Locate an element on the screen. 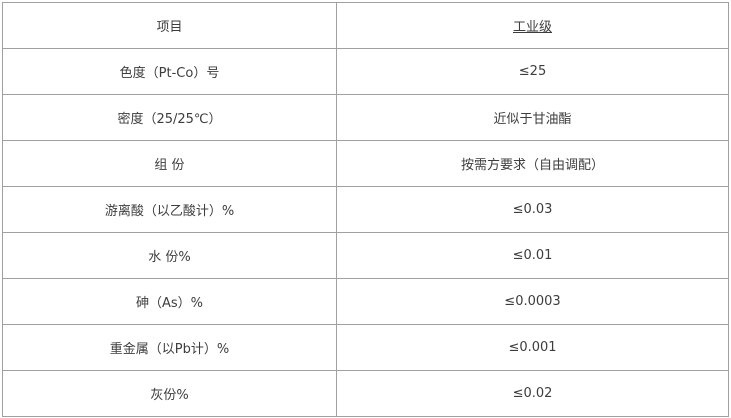  spec-value-cell: ≤25 is located at coordinates (532, 71).